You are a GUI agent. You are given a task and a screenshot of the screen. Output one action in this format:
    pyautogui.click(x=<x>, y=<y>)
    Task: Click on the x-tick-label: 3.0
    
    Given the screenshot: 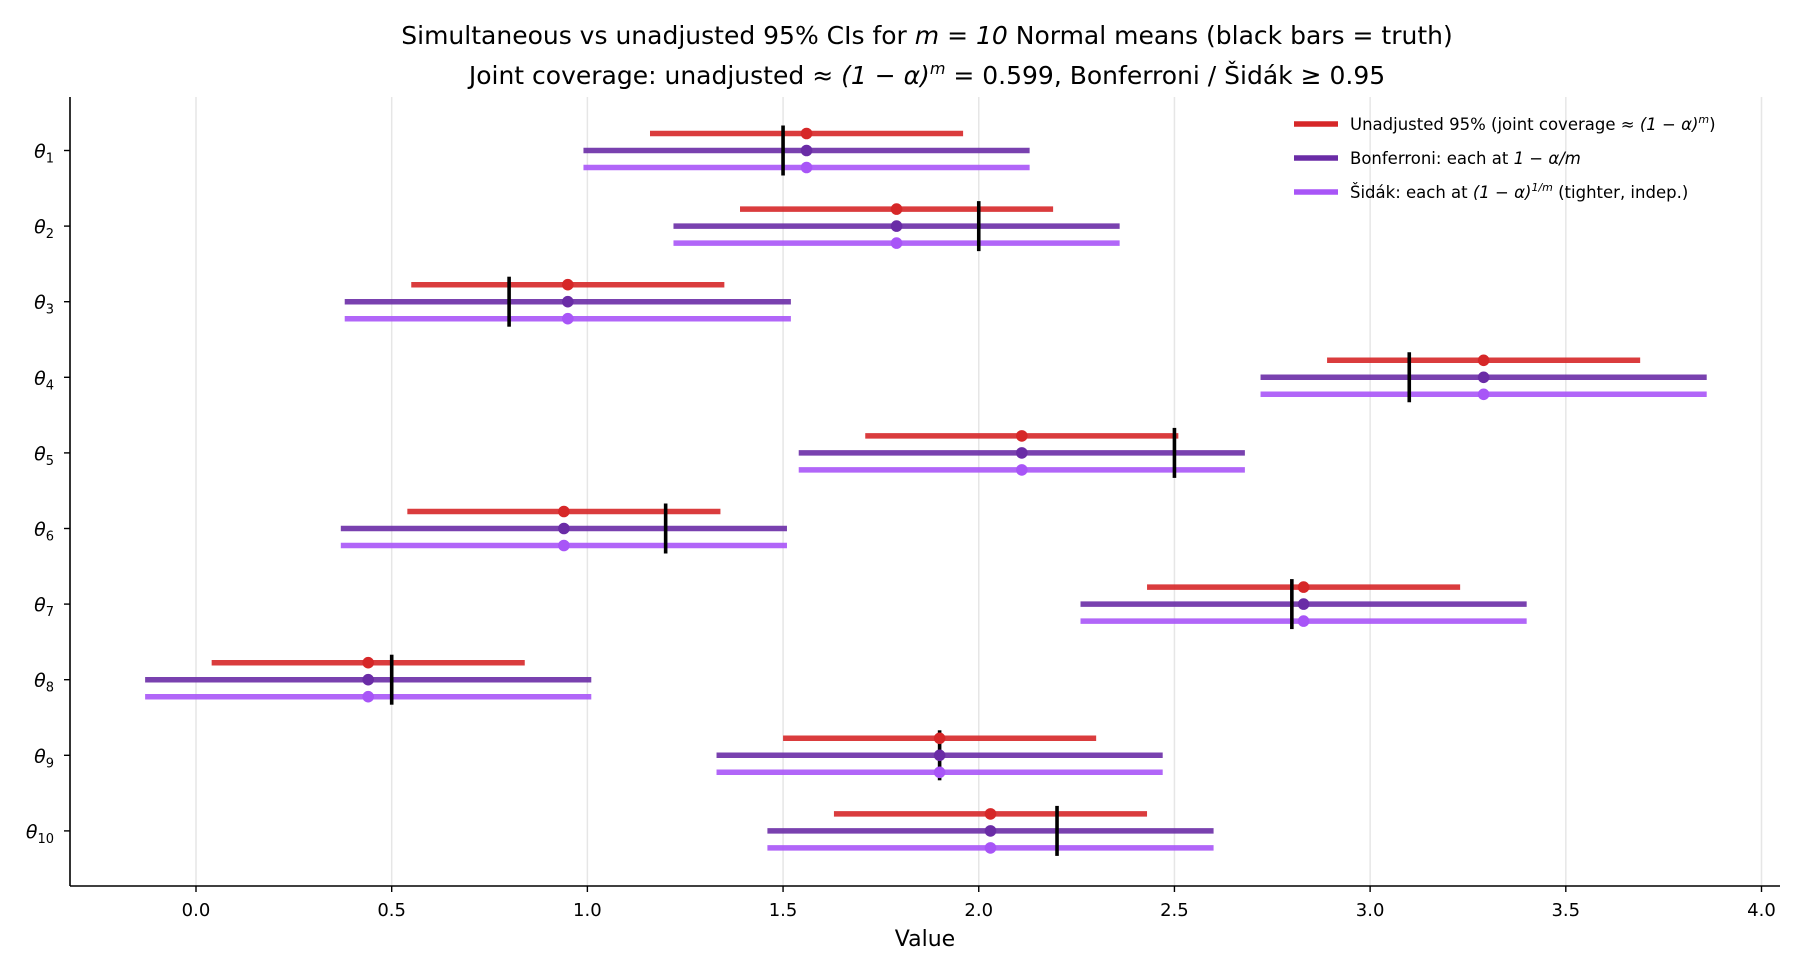 What is the action you would take?
    pyautogui.click(x=1370, y=910)
    